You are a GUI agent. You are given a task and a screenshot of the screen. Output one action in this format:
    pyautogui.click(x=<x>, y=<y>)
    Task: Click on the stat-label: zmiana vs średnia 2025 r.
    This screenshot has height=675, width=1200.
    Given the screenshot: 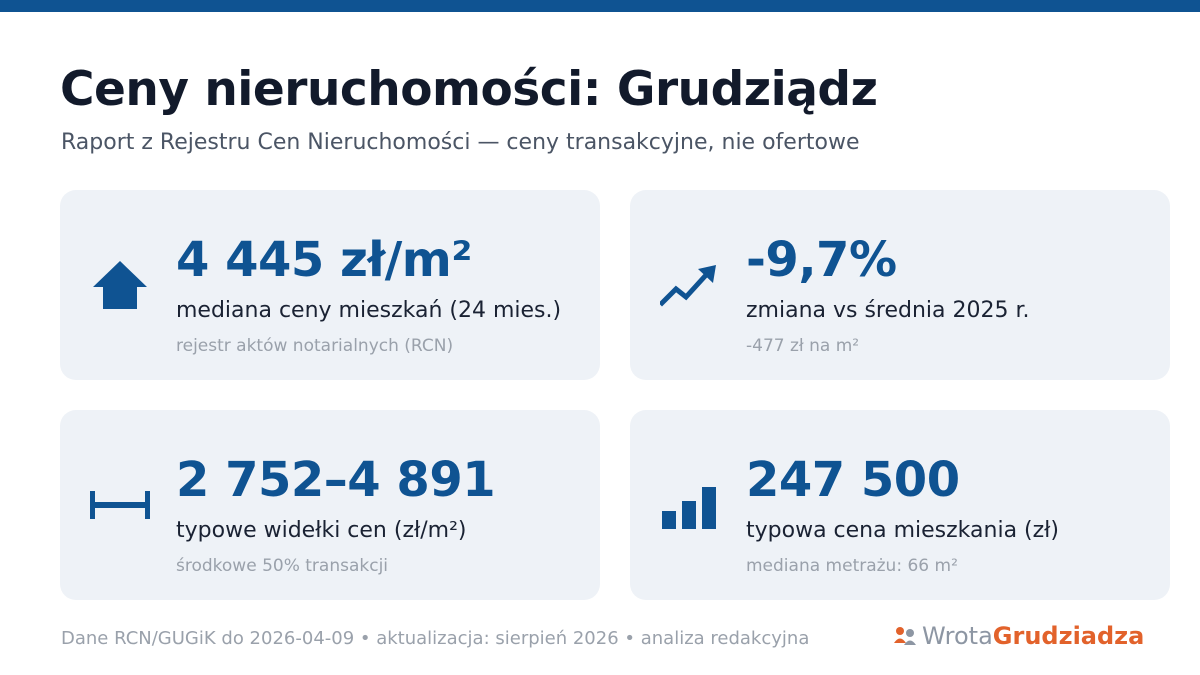 What is the action you would take?
    pyautogui.click(x=888, y=310)
    